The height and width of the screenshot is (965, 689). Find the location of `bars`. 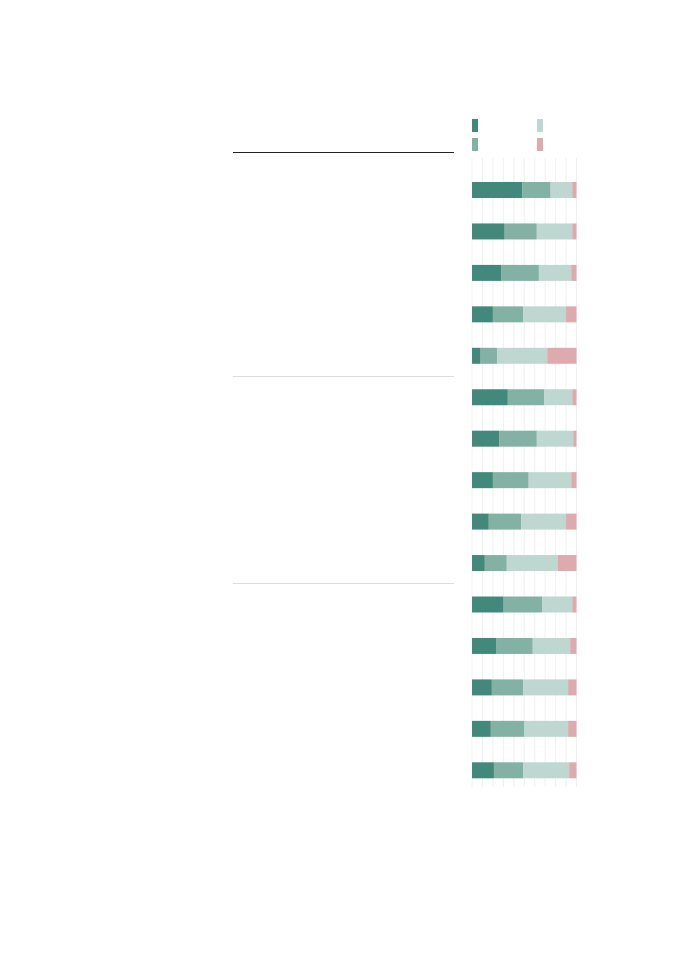

bars is located at coordinates (524, 480).